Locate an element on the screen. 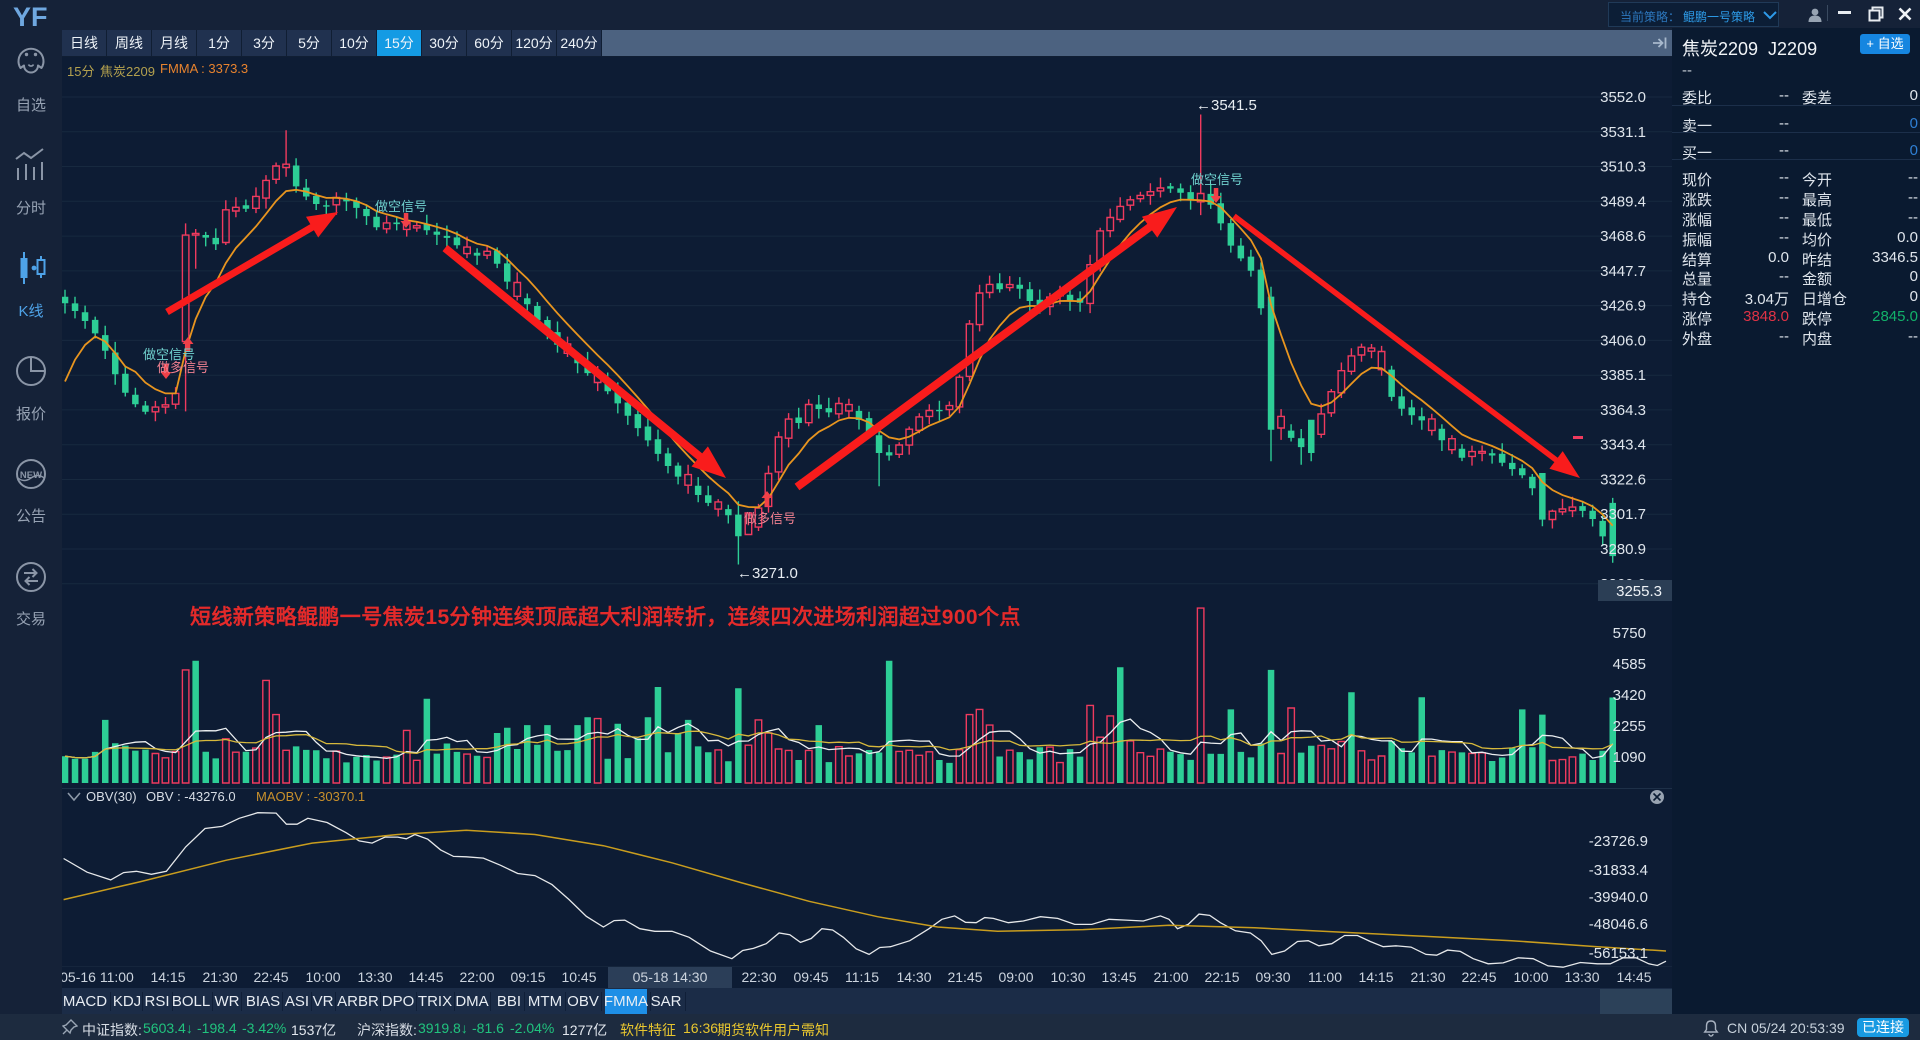 The image size is (1920, 1040). svg-text: -48046.6 is located at coordinates (1618, 924).